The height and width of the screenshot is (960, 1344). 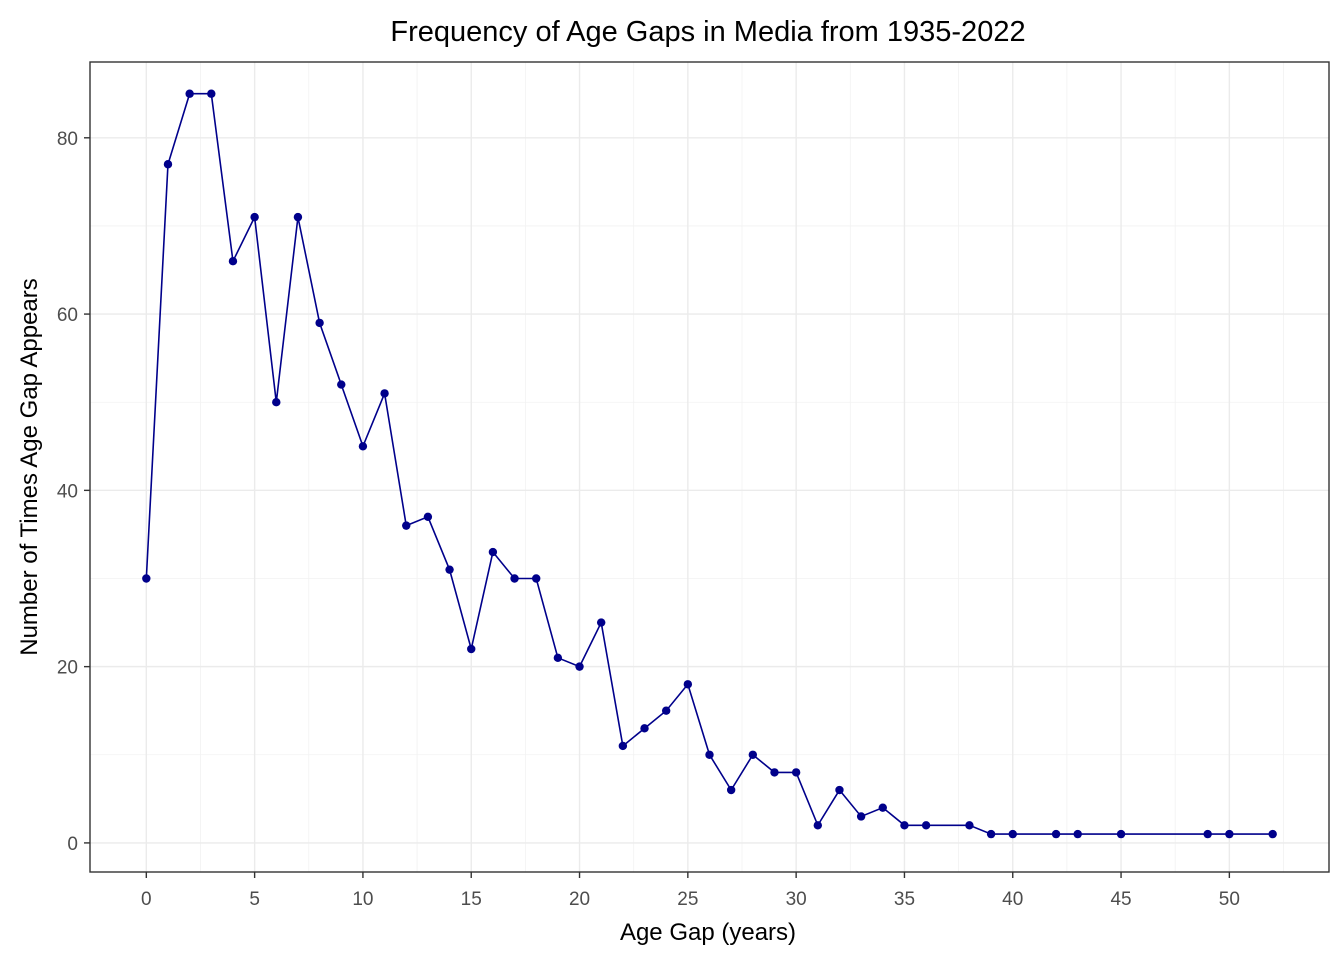 I want to click on x-tick-label: 10, so click(x=362, y=899).